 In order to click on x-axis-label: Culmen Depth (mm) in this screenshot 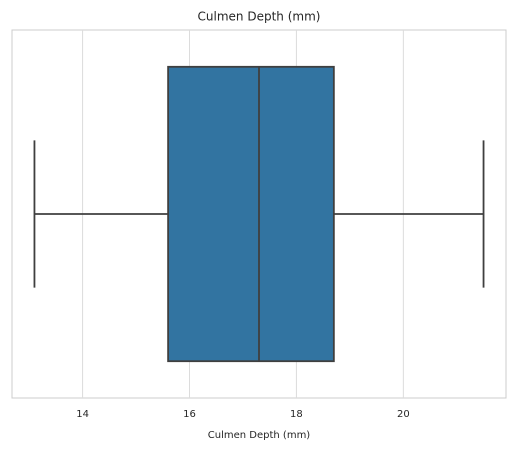, I will do `click(259, 435)`.